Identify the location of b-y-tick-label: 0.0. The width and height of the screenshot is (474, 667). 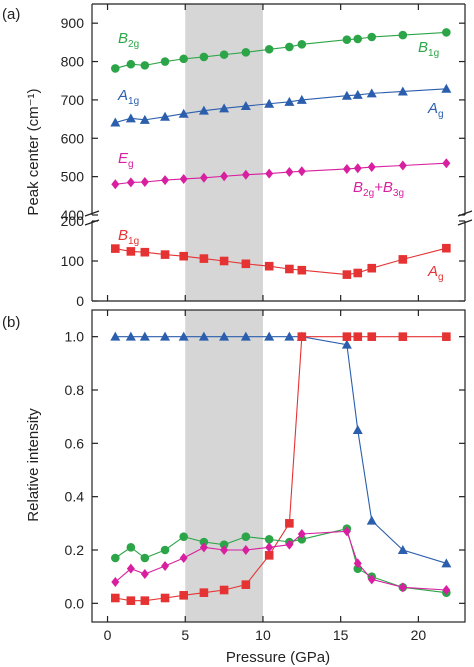
(75, 603).